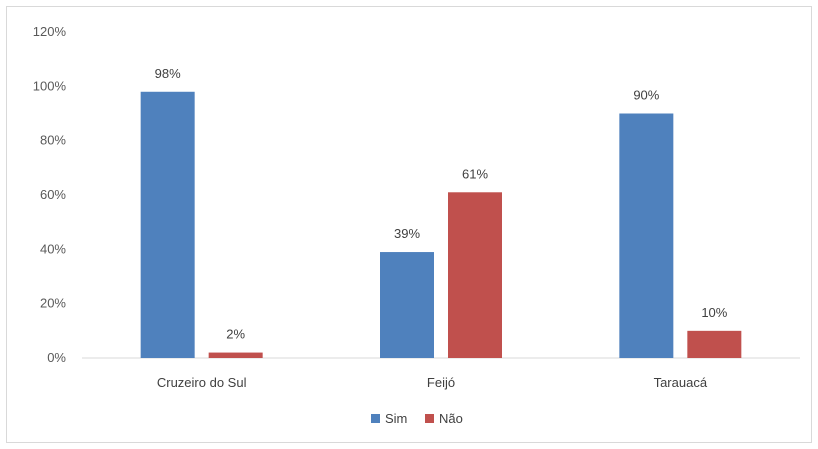 This screenshot has width=818, height=449. I want to click on legend-label: Sim, so click(396, 418).